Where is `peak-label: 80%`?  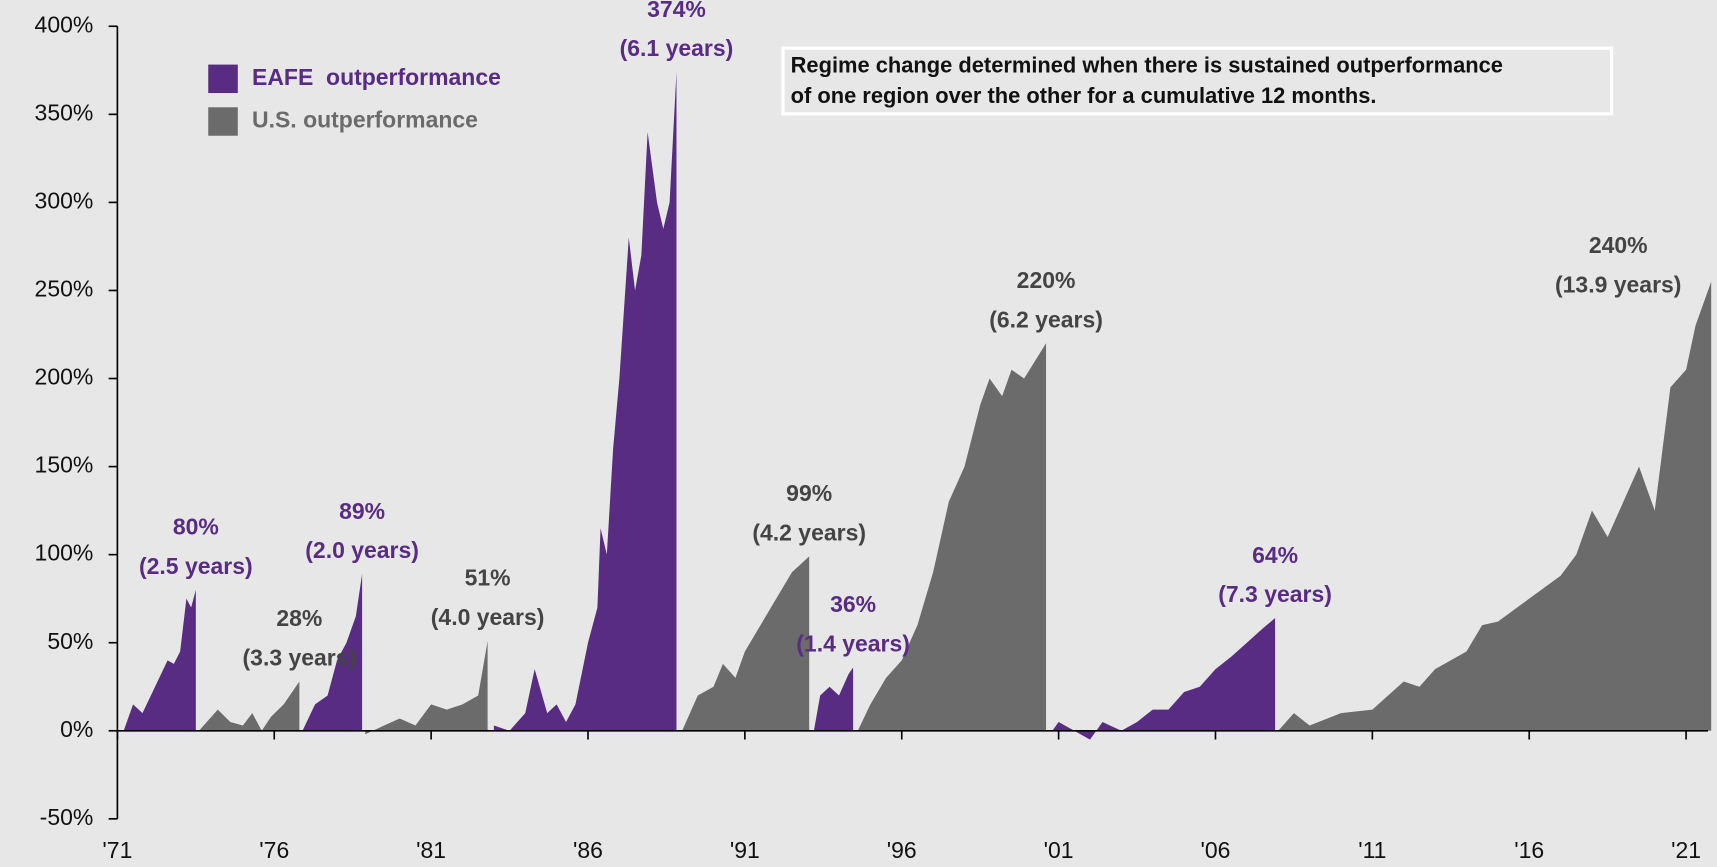 peak-label: 80% is located at coordinates (196, 527).